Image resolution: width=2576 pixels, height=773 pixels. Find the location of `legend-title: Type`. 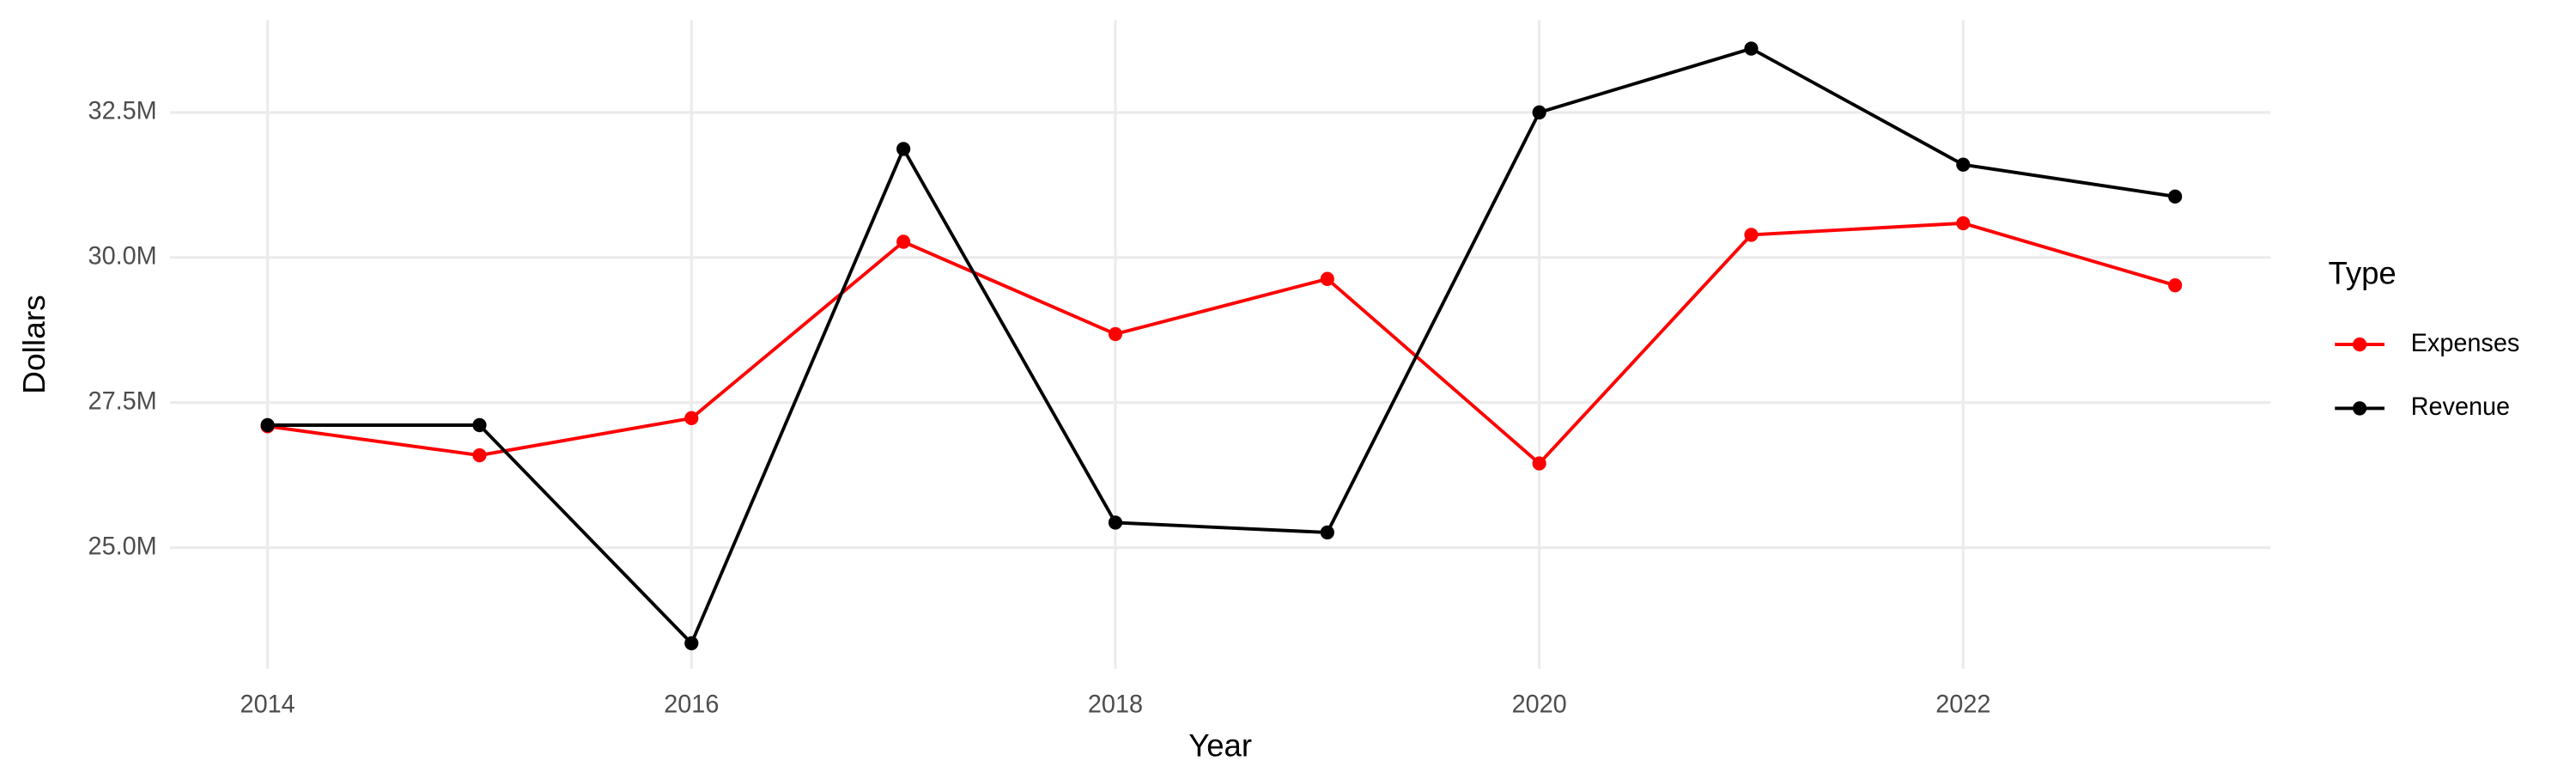

legend-title: Type is located at coordinates (2363, 272).